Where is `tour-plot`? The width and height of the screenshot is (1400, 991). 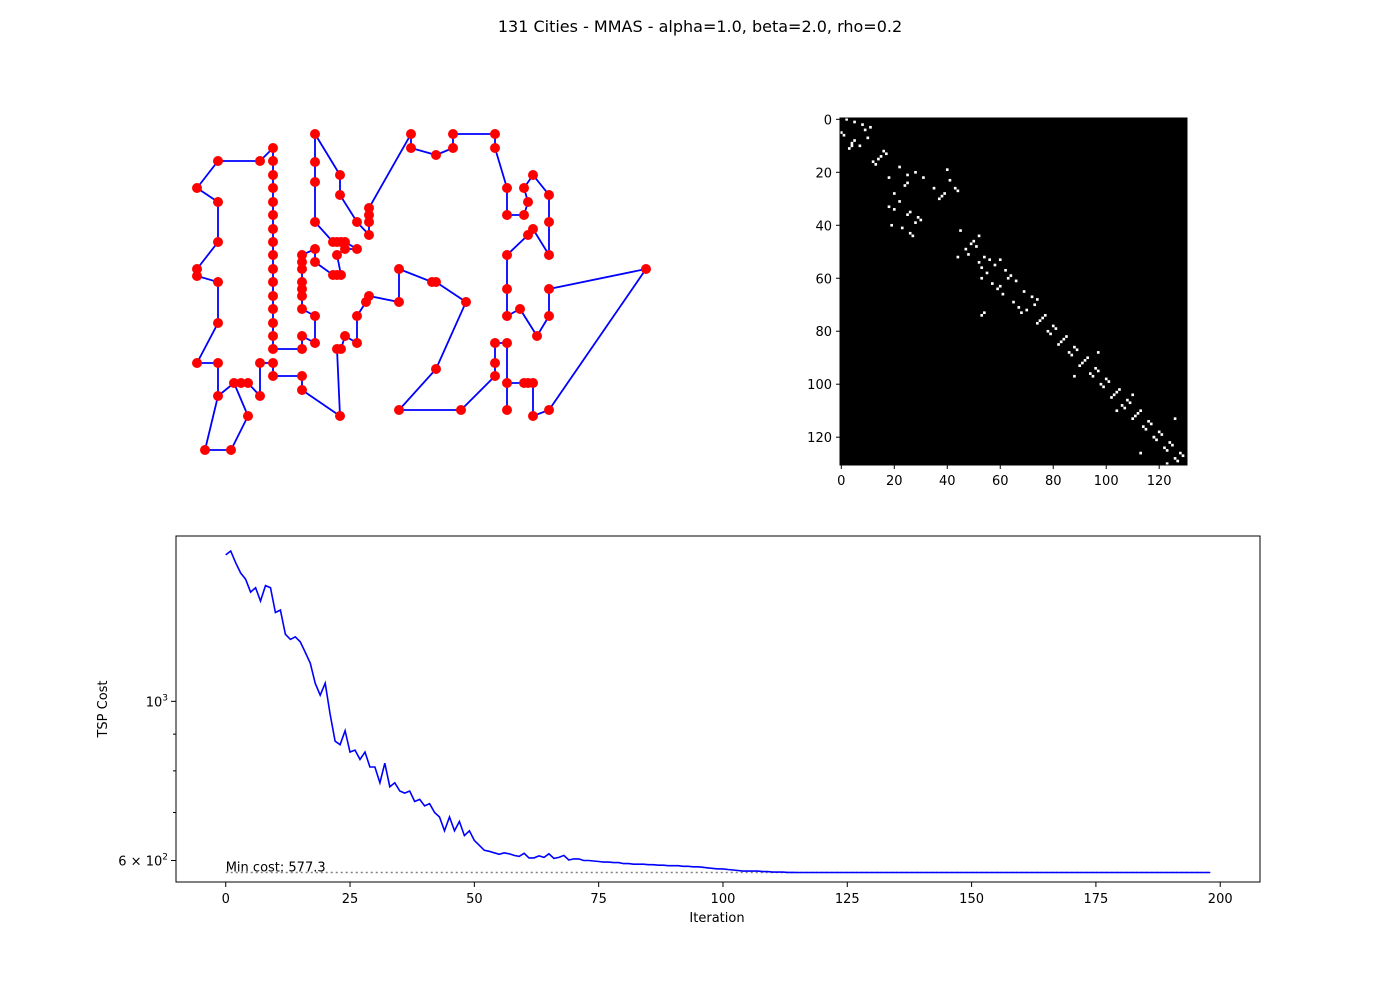 tour-plot is located at coordinates (421, 292).